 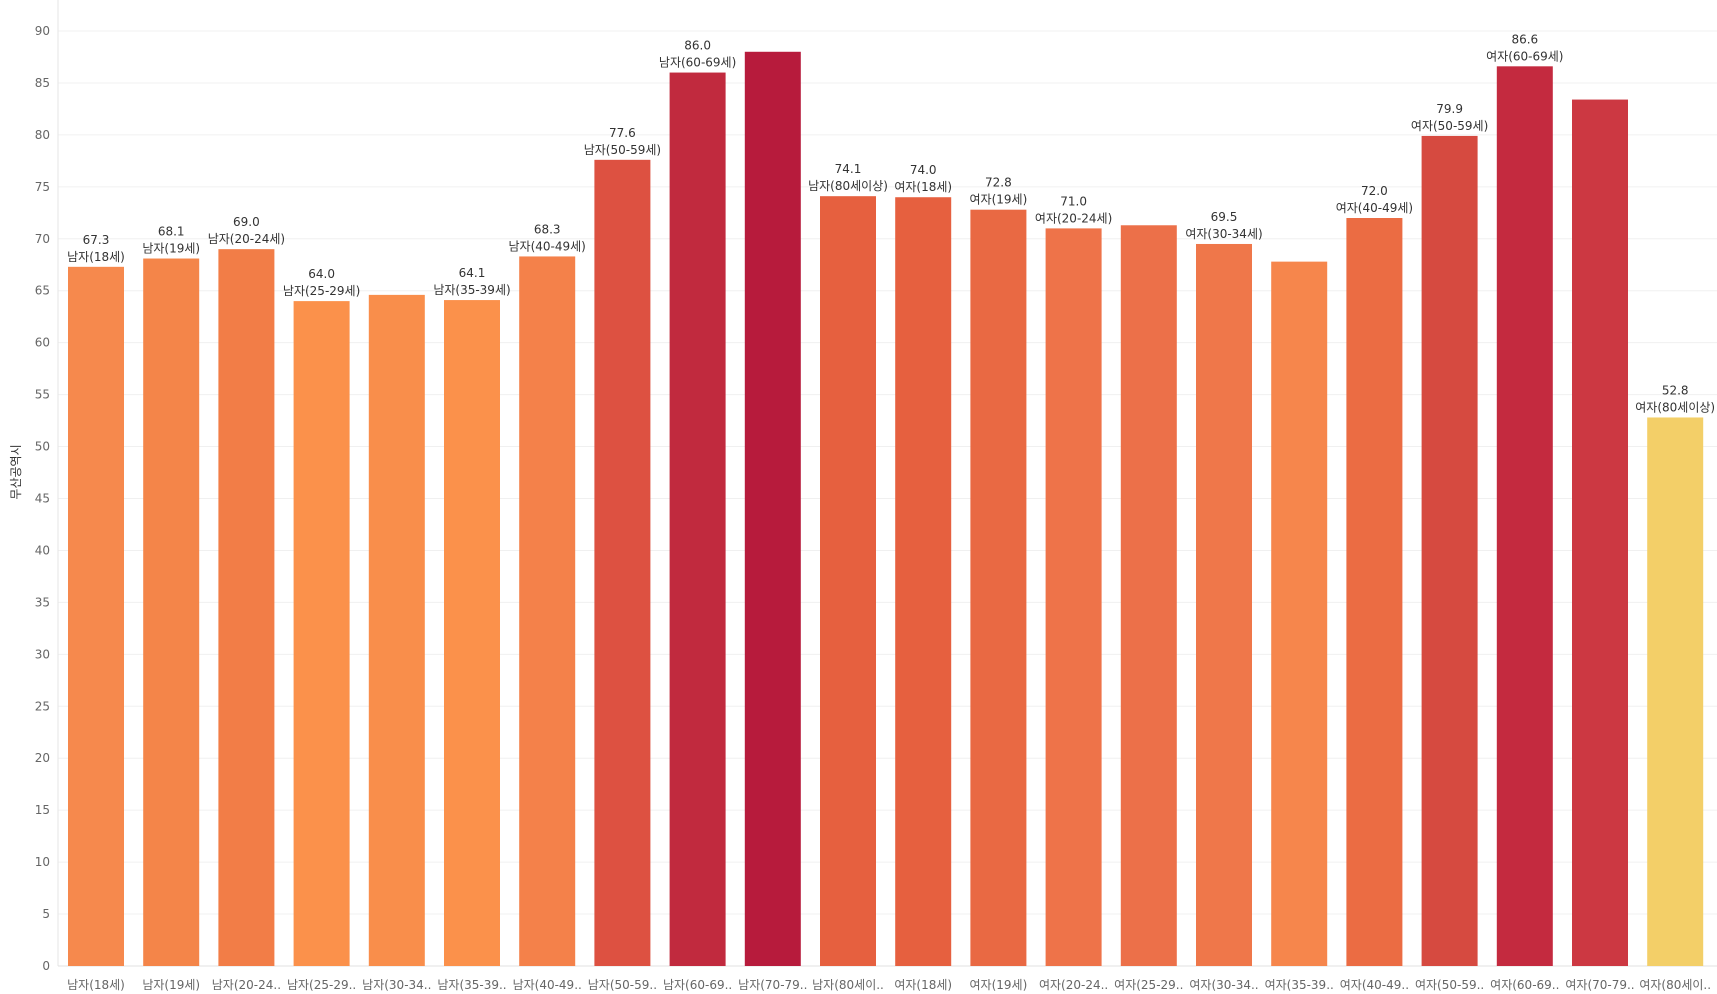 I want to click on data-label-category: 여자(30-34세), so click(x=1223, y=234).